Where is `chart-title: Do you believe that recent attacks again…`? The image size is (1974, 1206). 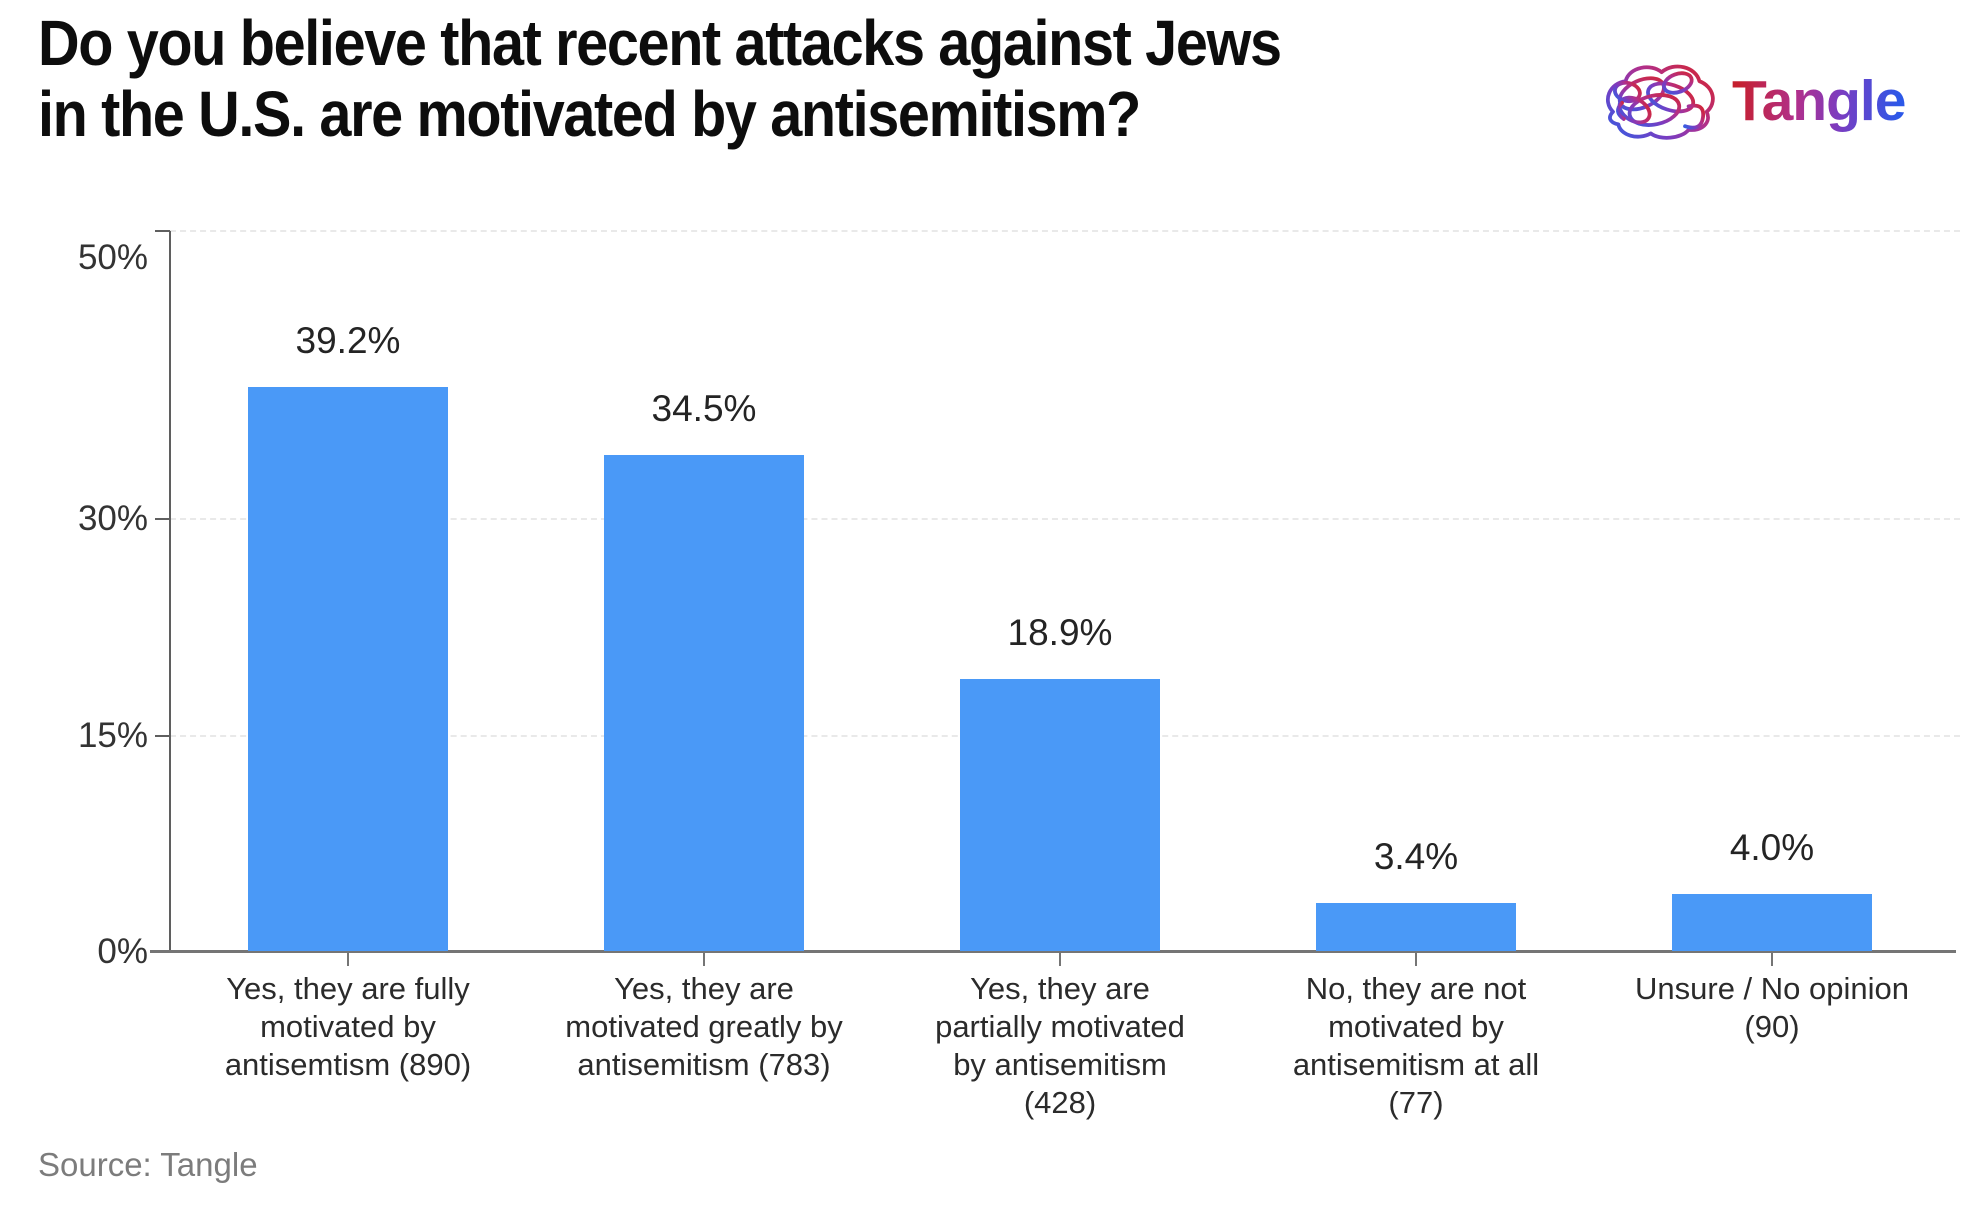 chart-title: Do you believe that recent attacks again… is located at coordinates (660, 78).